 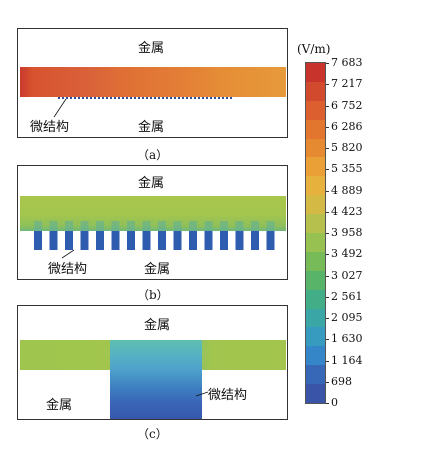 I want to click on panel-c-leader, so click(x=202, y=394).